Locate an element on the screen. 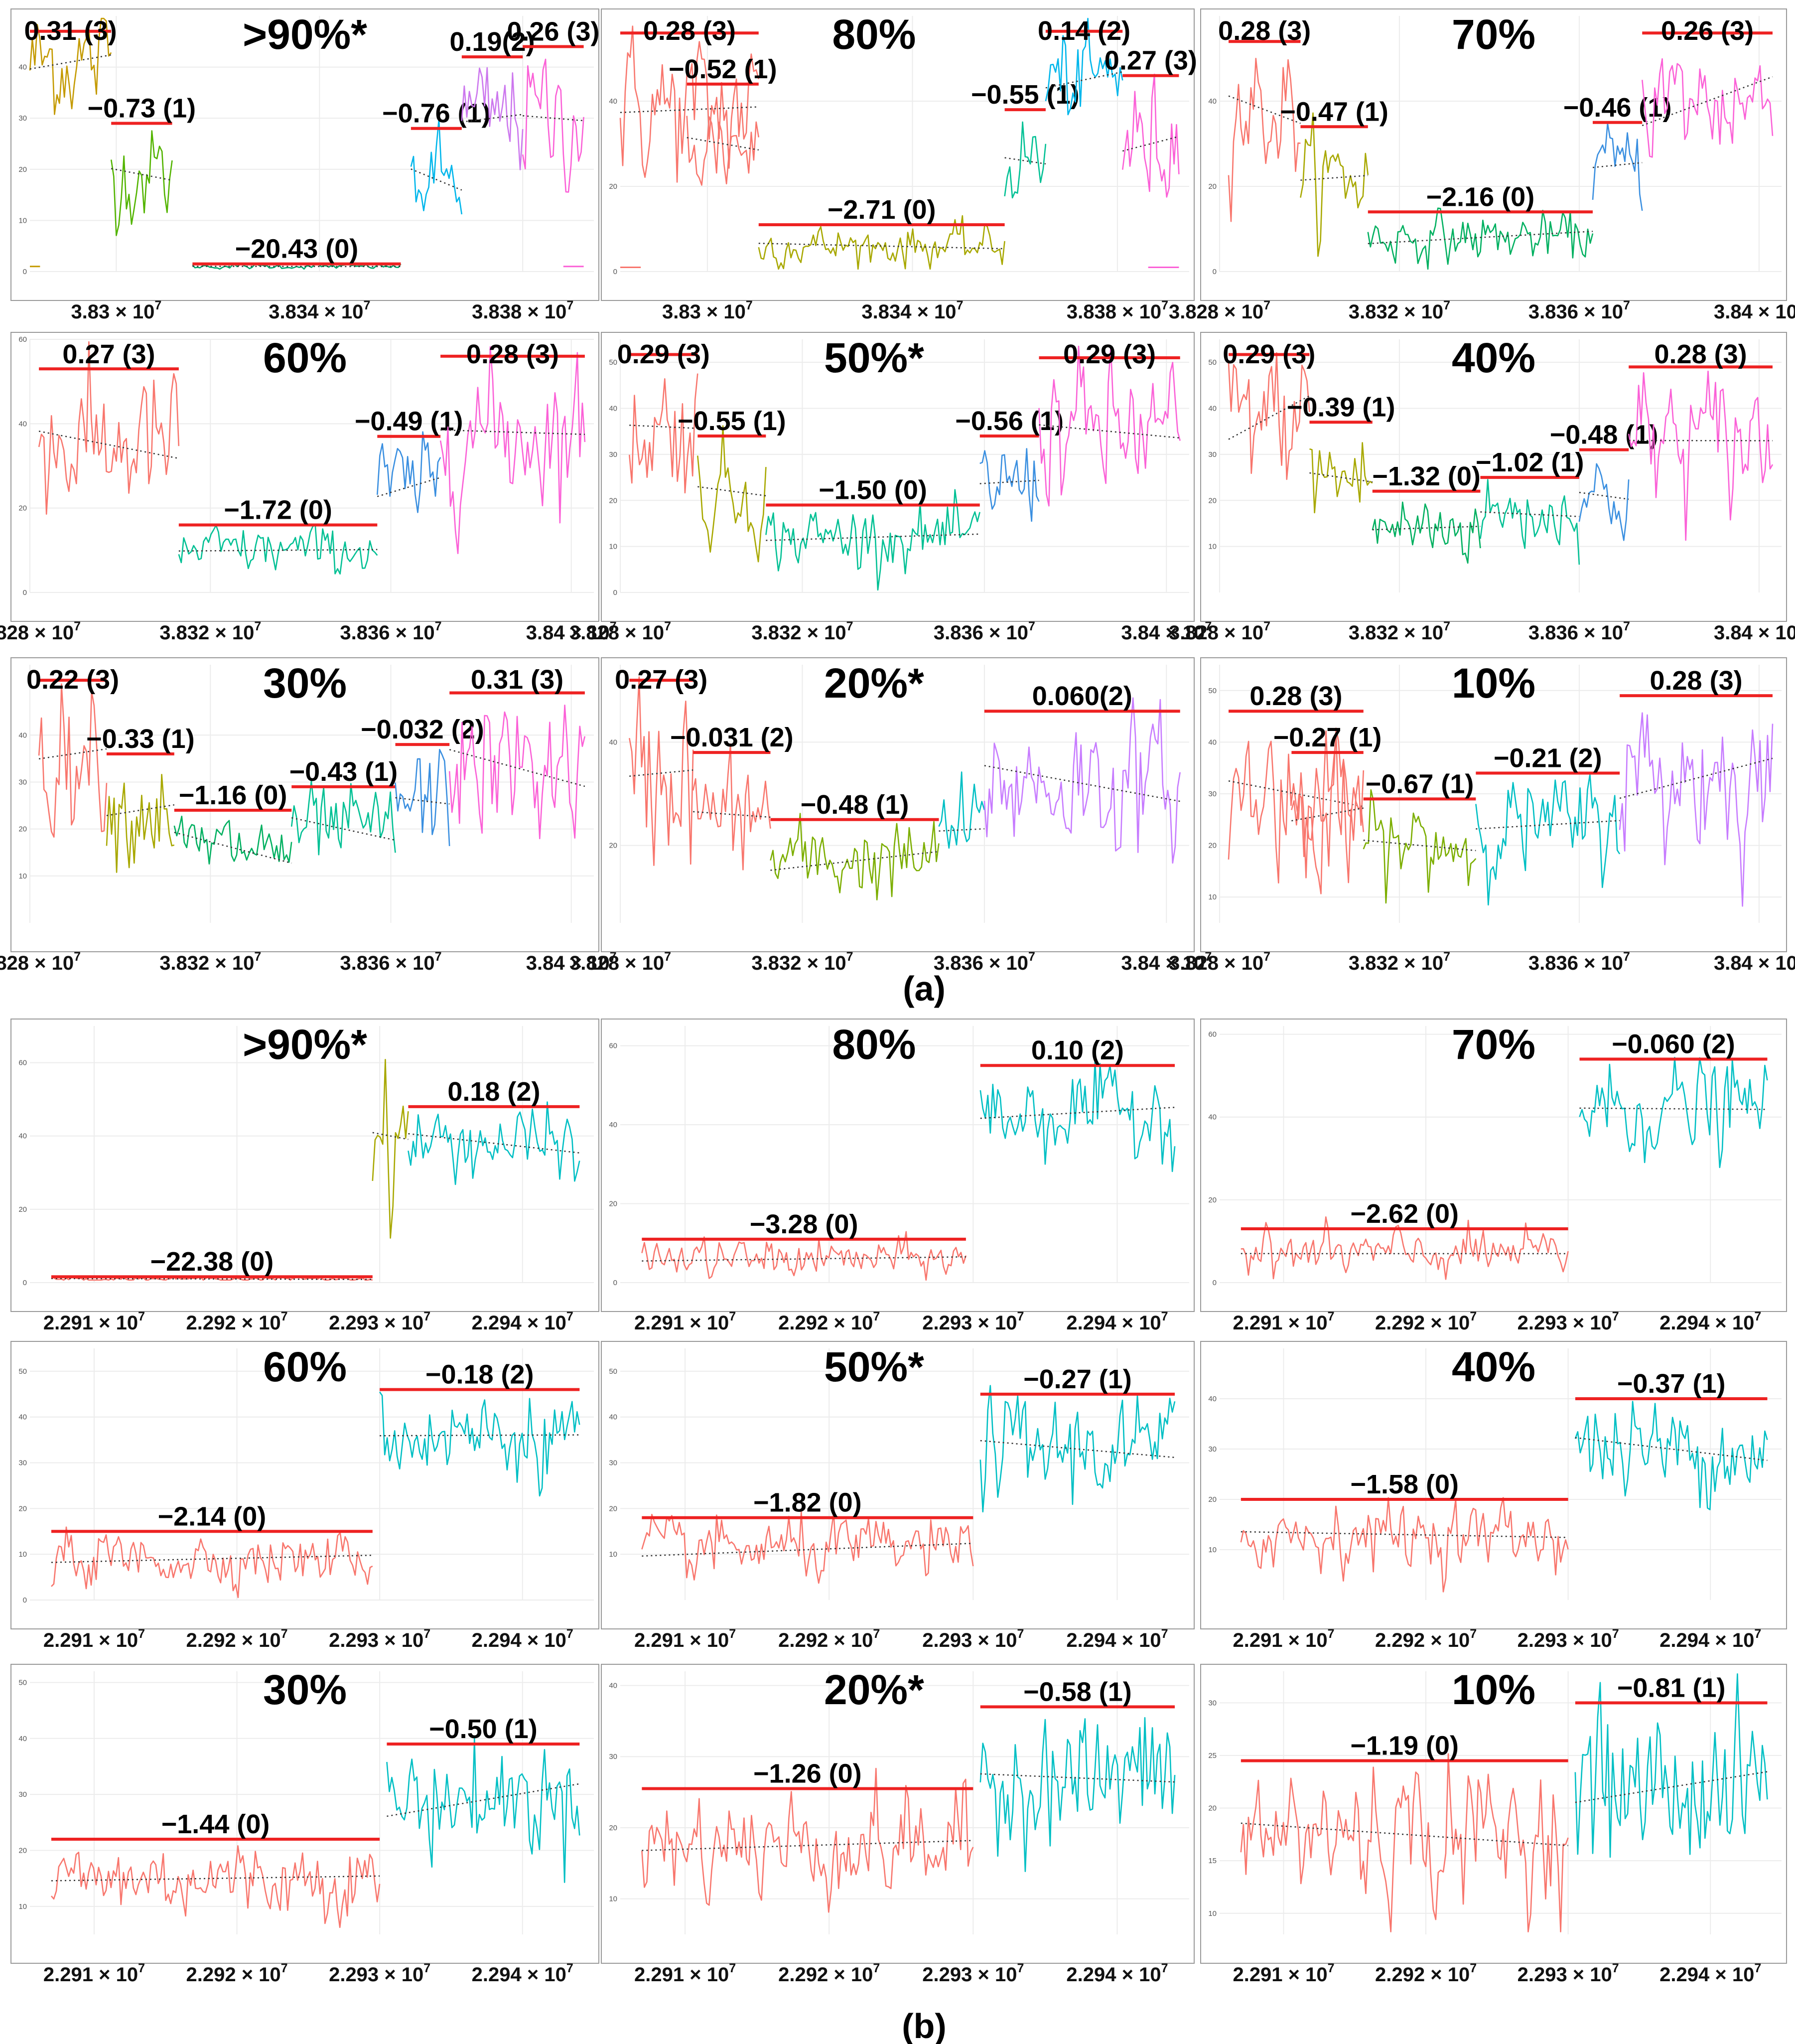 The height and width of the screenshot is (2044, 1795). segment-a8-0: 0.27 (3) is located at coordinates (661, 765).